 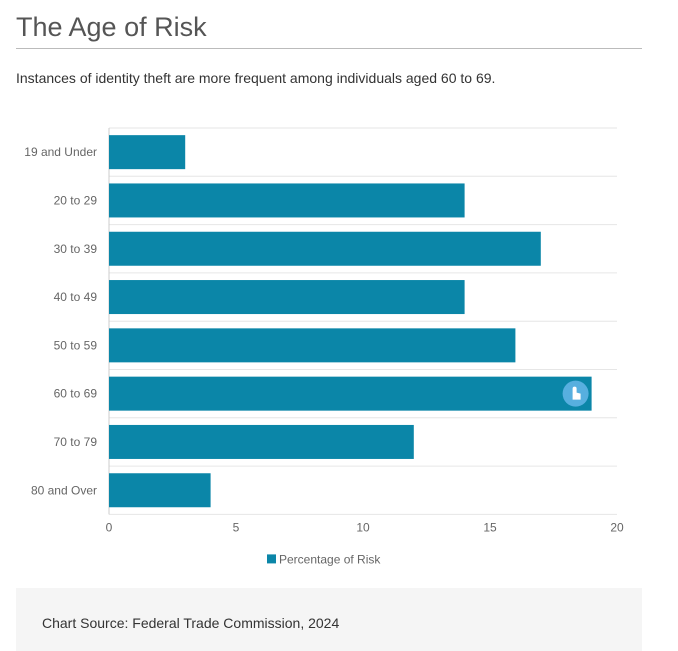 What do you see at coordinates (111, 27) in the screenshot?
I see `page-title: The Age of Risk` at bounding box center [111, 27].